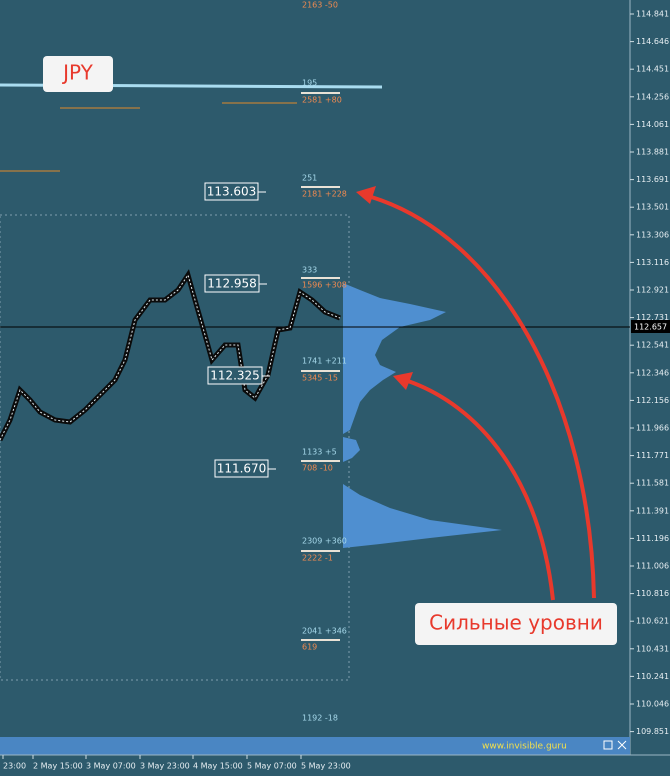  What do you see at coordinates (317, 558) in the screenshot?
I see `profile-label: 2222 -1` at bounding box center [317, 558].